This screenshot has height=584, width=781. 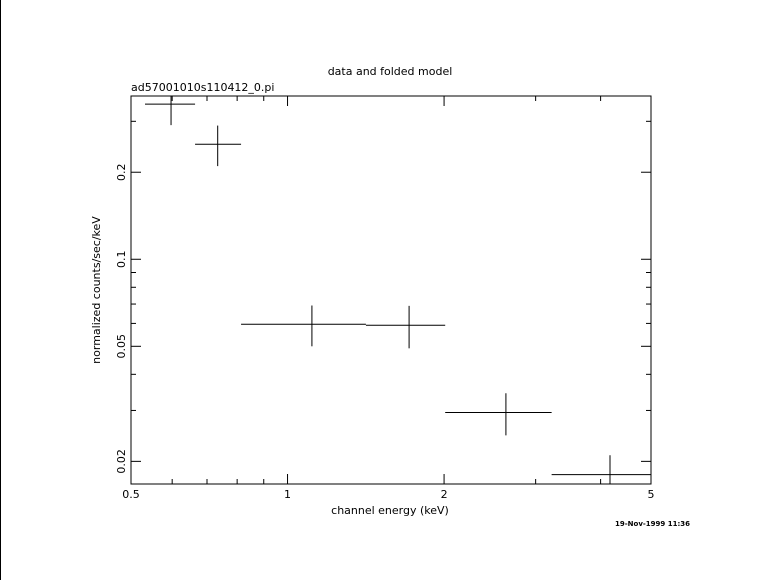 I want to click on timestamp: 19-Nov-1999 11:36, so click(x=652, y=524).